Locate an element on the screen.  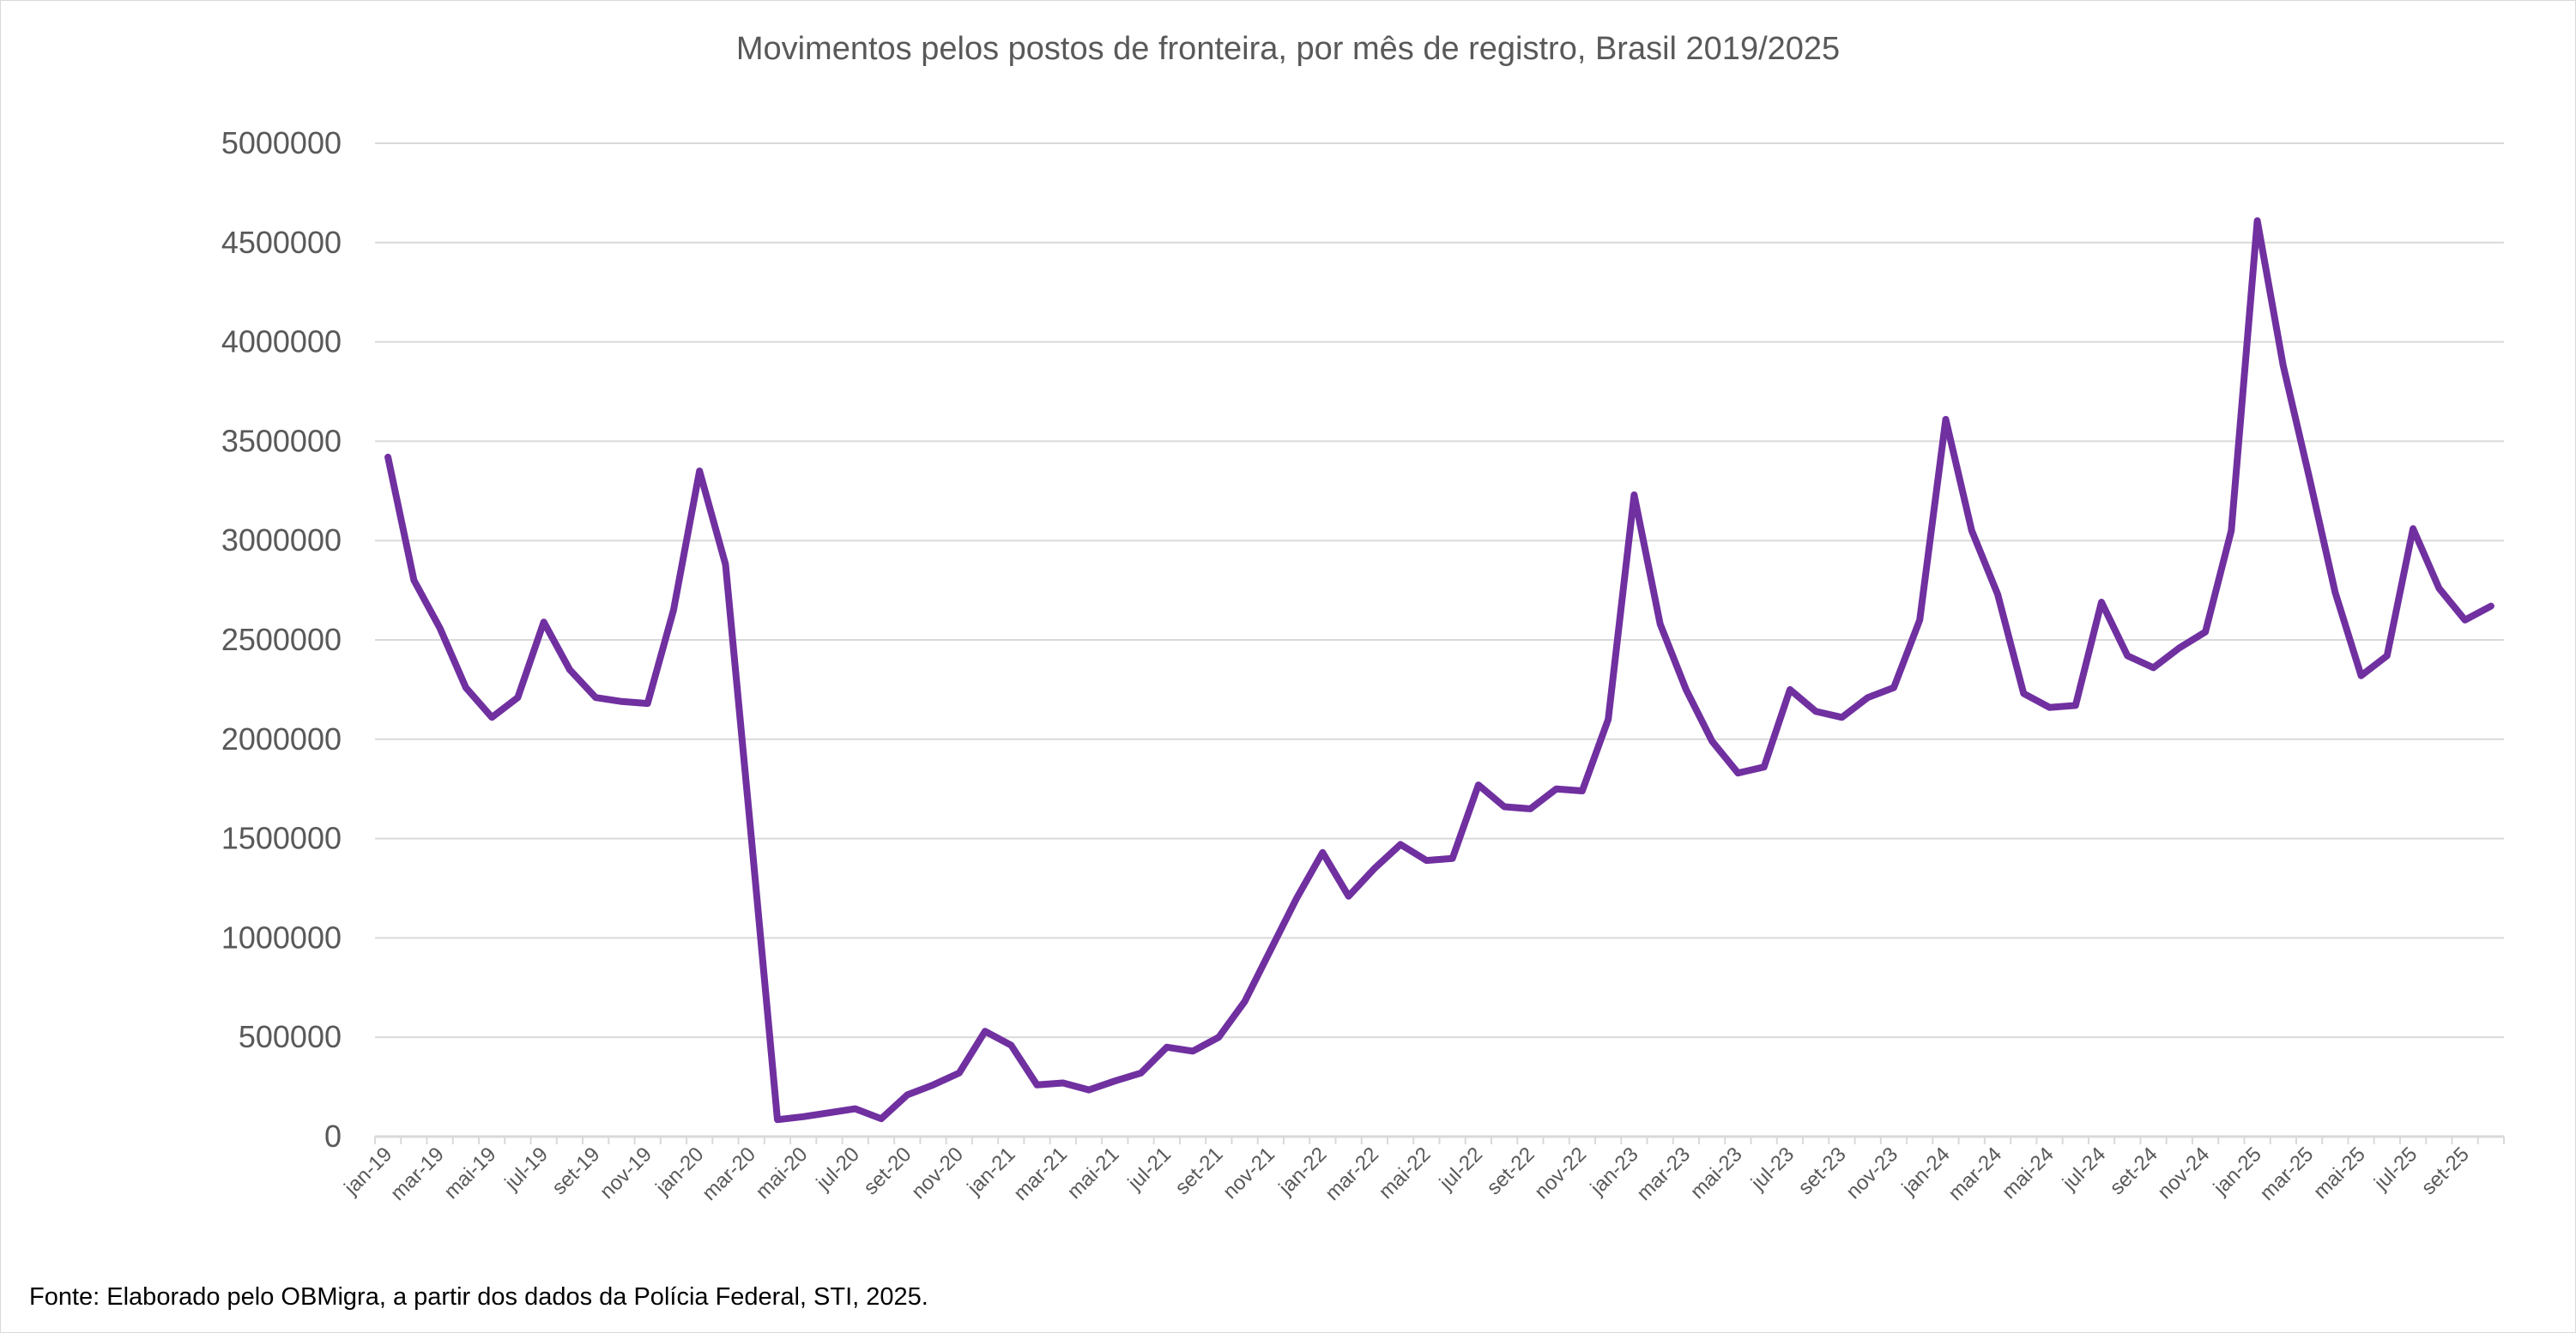
y-tick-label: 2000000 is located at coordinates (281, 739).